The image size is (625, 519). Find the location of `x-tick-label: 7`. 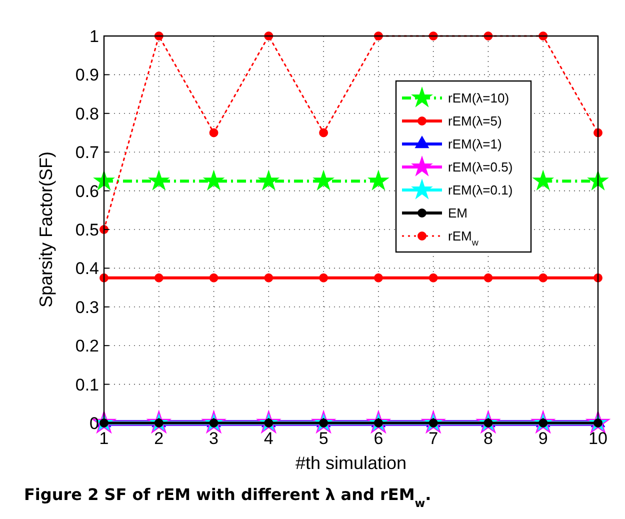

x-tick-label: 7 is located at coordinates (433, 438).